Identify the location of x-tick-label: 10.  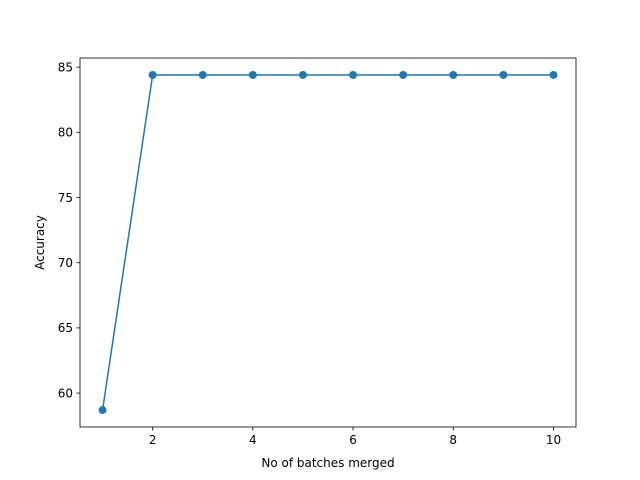
(553, 440).